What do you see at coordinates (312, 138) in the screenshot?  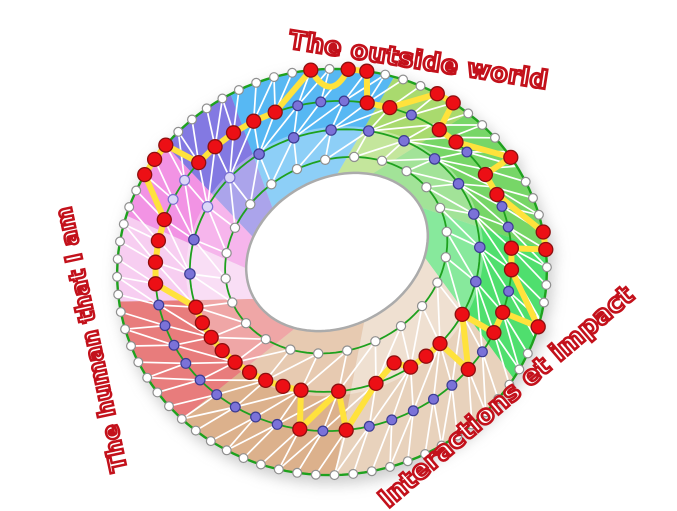 I see `sector-blue` at bounding box center [312, 138].